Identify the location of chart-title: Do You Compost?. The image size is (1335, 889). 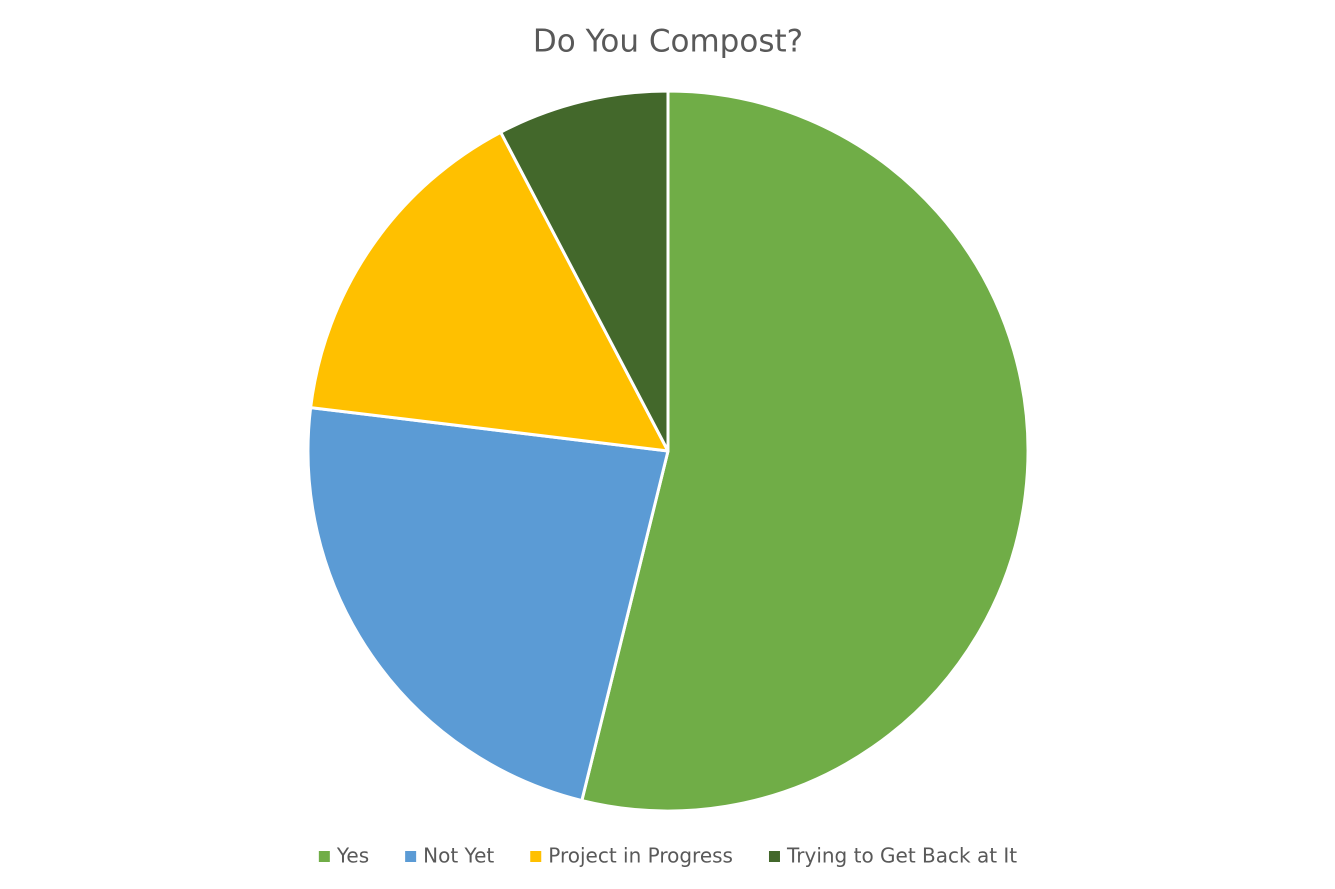
(668, 42).